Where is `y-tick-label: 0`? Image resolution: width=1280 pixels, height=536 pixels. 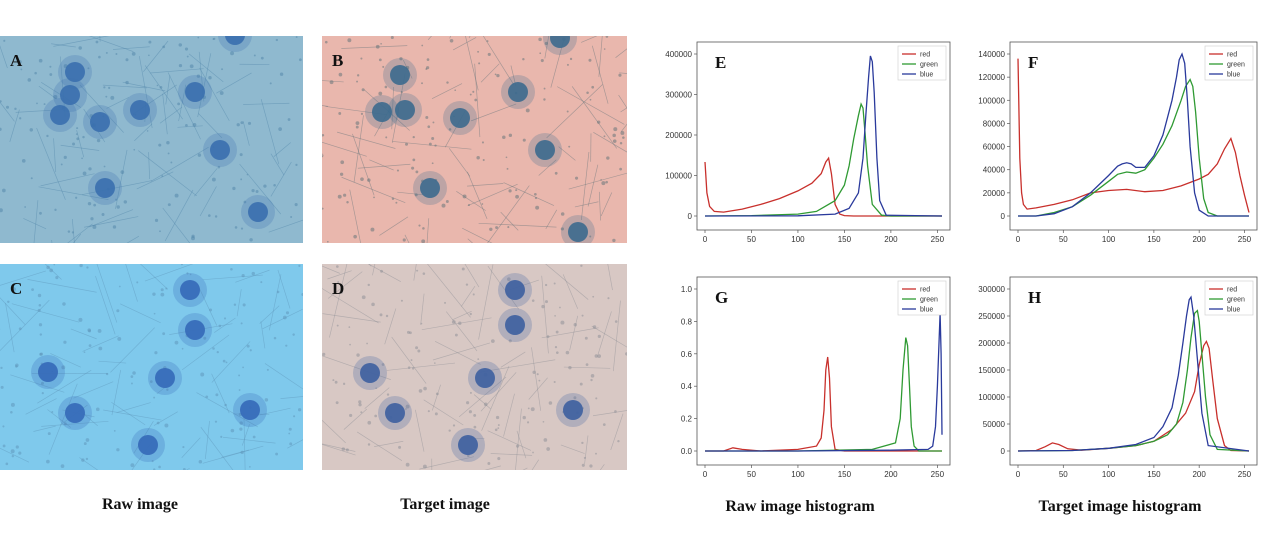 y-tick-label: 0 is located at coordinates (690, 216).